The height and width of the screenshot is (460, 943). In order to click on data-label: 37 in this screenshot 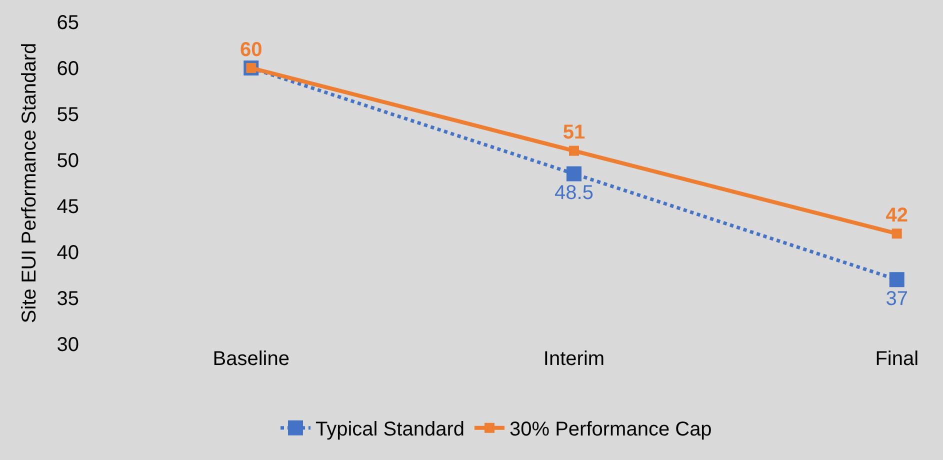, I will do `click(897, 299)`.